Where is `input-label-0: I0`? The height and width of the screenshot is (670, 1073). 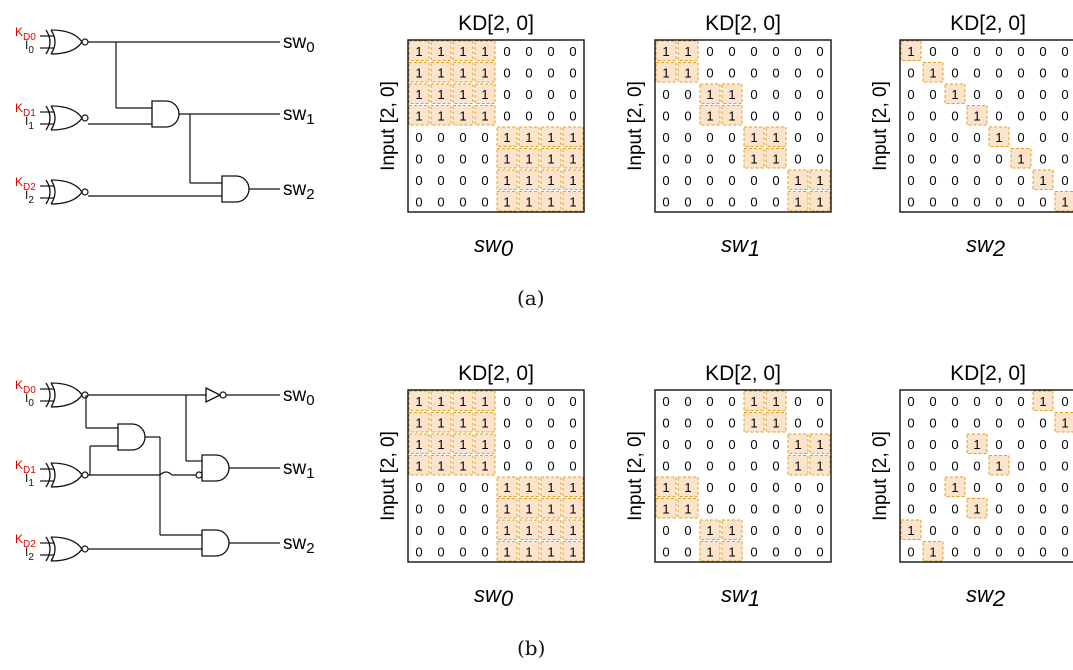 input-label-0: I0 is located at coordinates (29, 47).